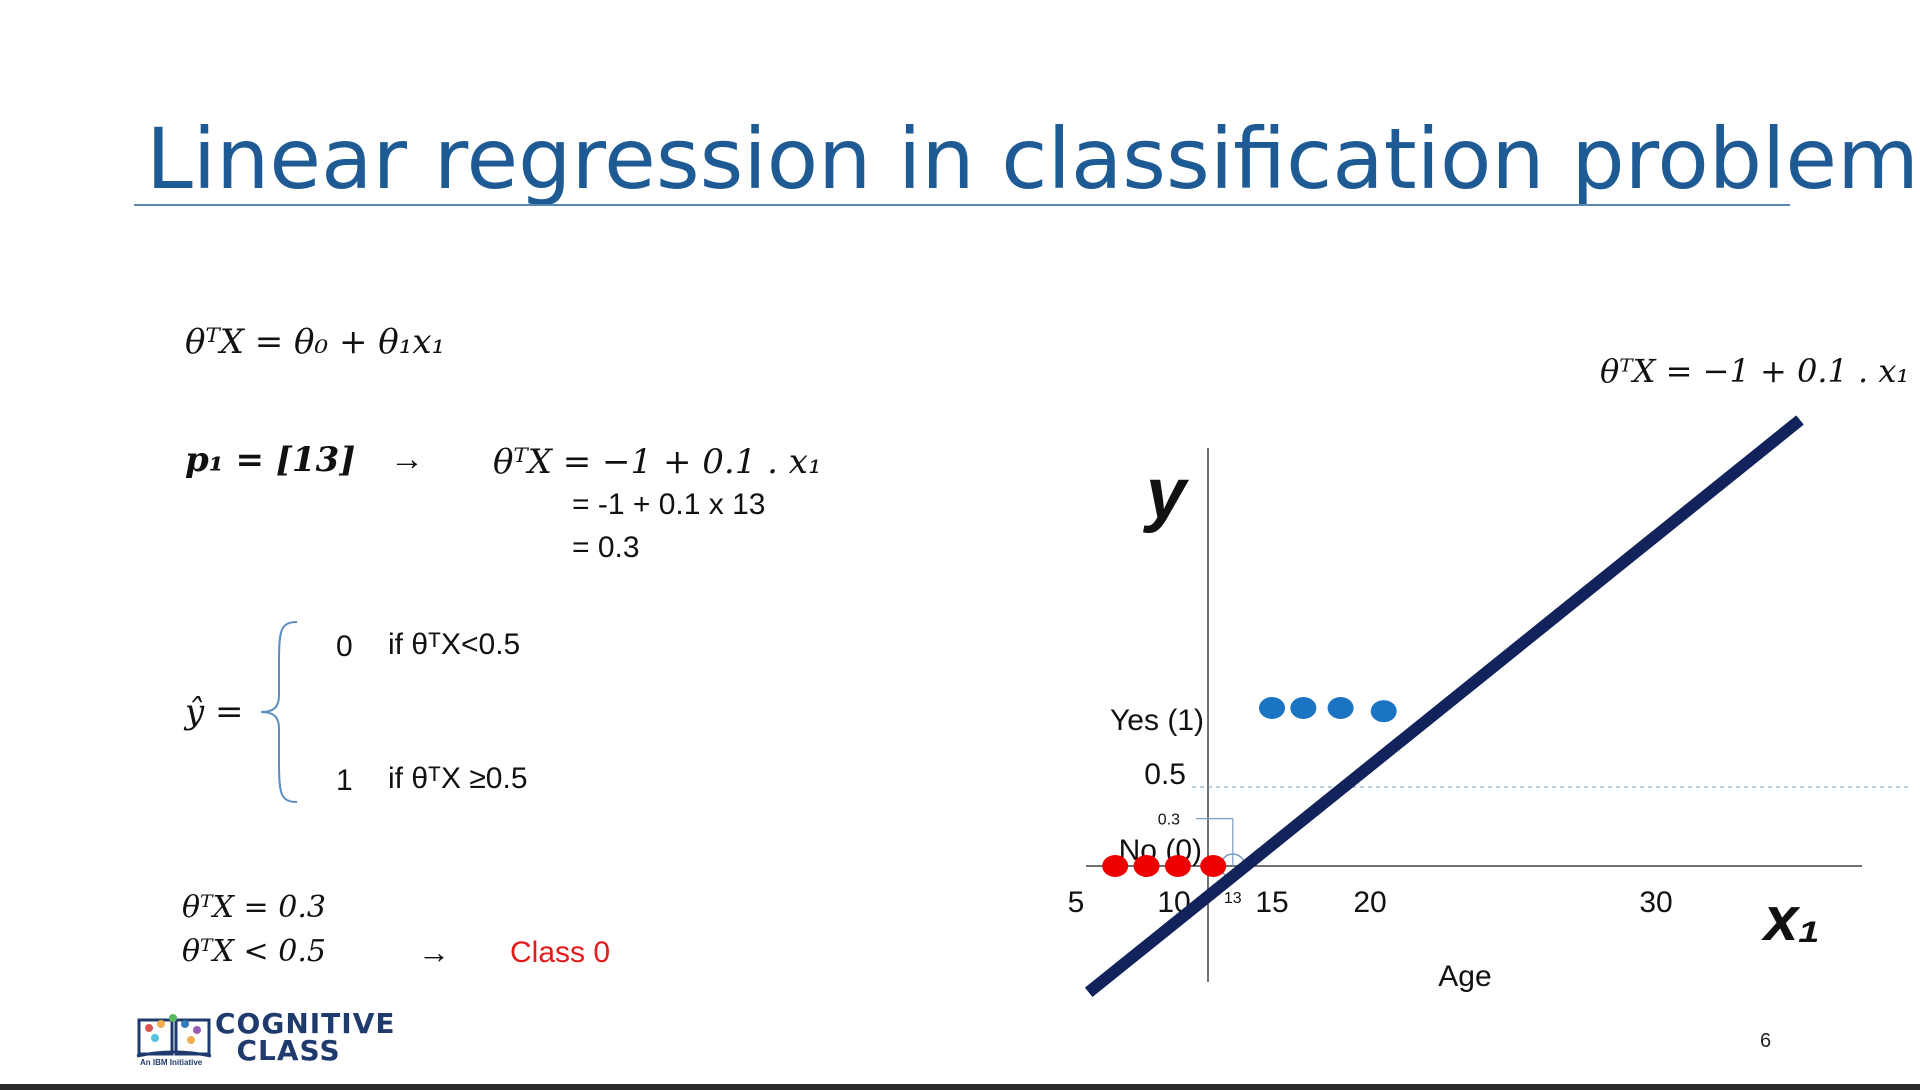 This screenshot has width=1920, height=1090. What do you see at coordinates (960, 1087) in the screenshot?
I see `bottom-border` at bounding box center [960, 1087].